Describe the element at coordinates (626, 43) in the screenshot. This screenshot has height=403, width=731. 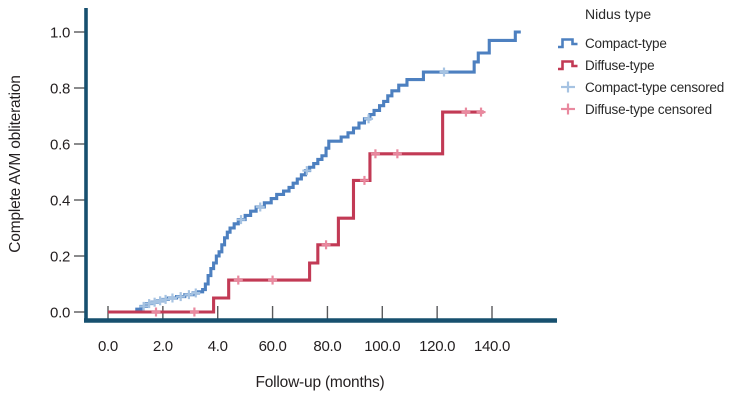
I see `legend-label: Compact-type` at that location.